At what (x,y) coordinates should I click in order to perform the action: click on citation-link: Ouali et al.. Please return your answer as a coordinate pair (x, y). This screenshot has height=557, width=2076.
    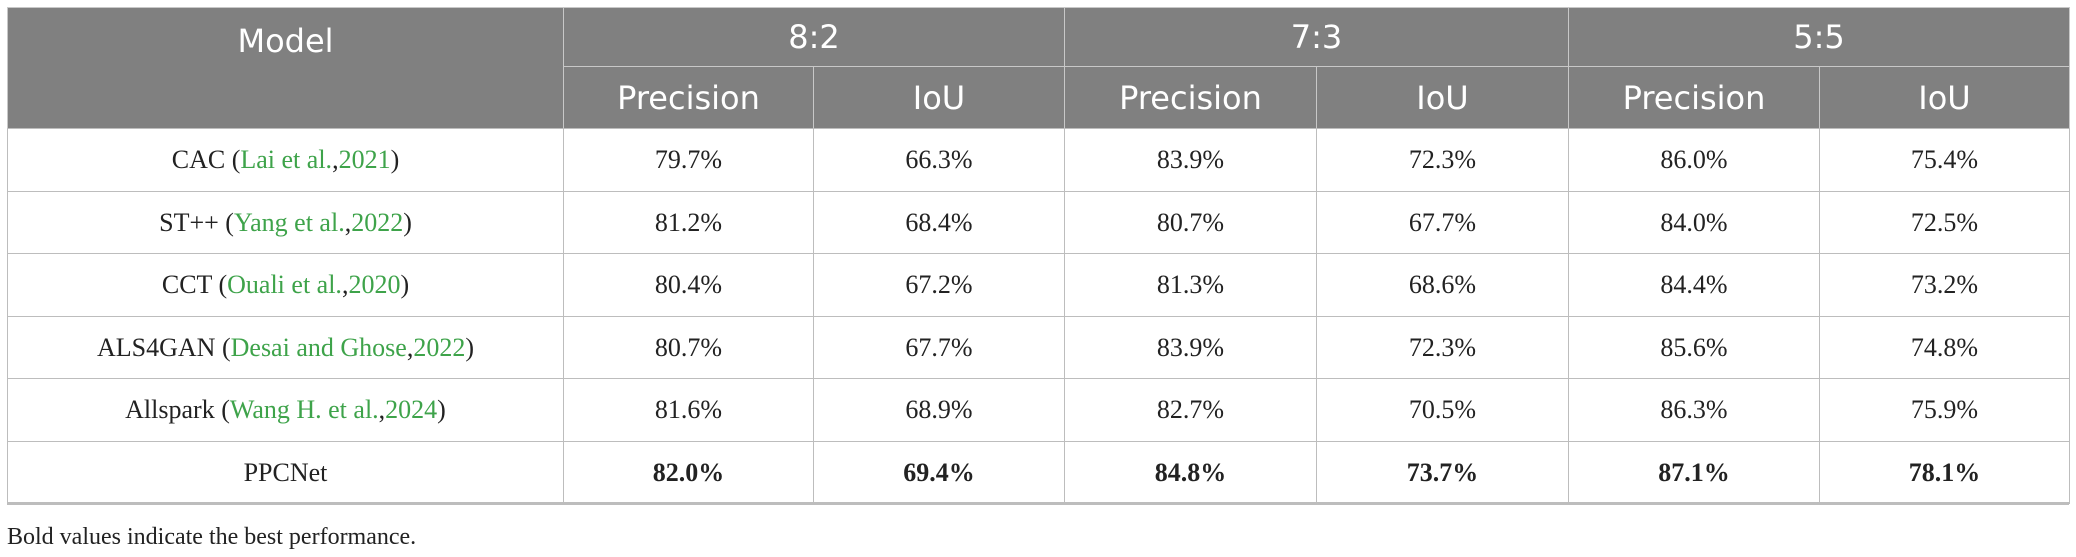
    Looking at the image, I should click on (284, 284).